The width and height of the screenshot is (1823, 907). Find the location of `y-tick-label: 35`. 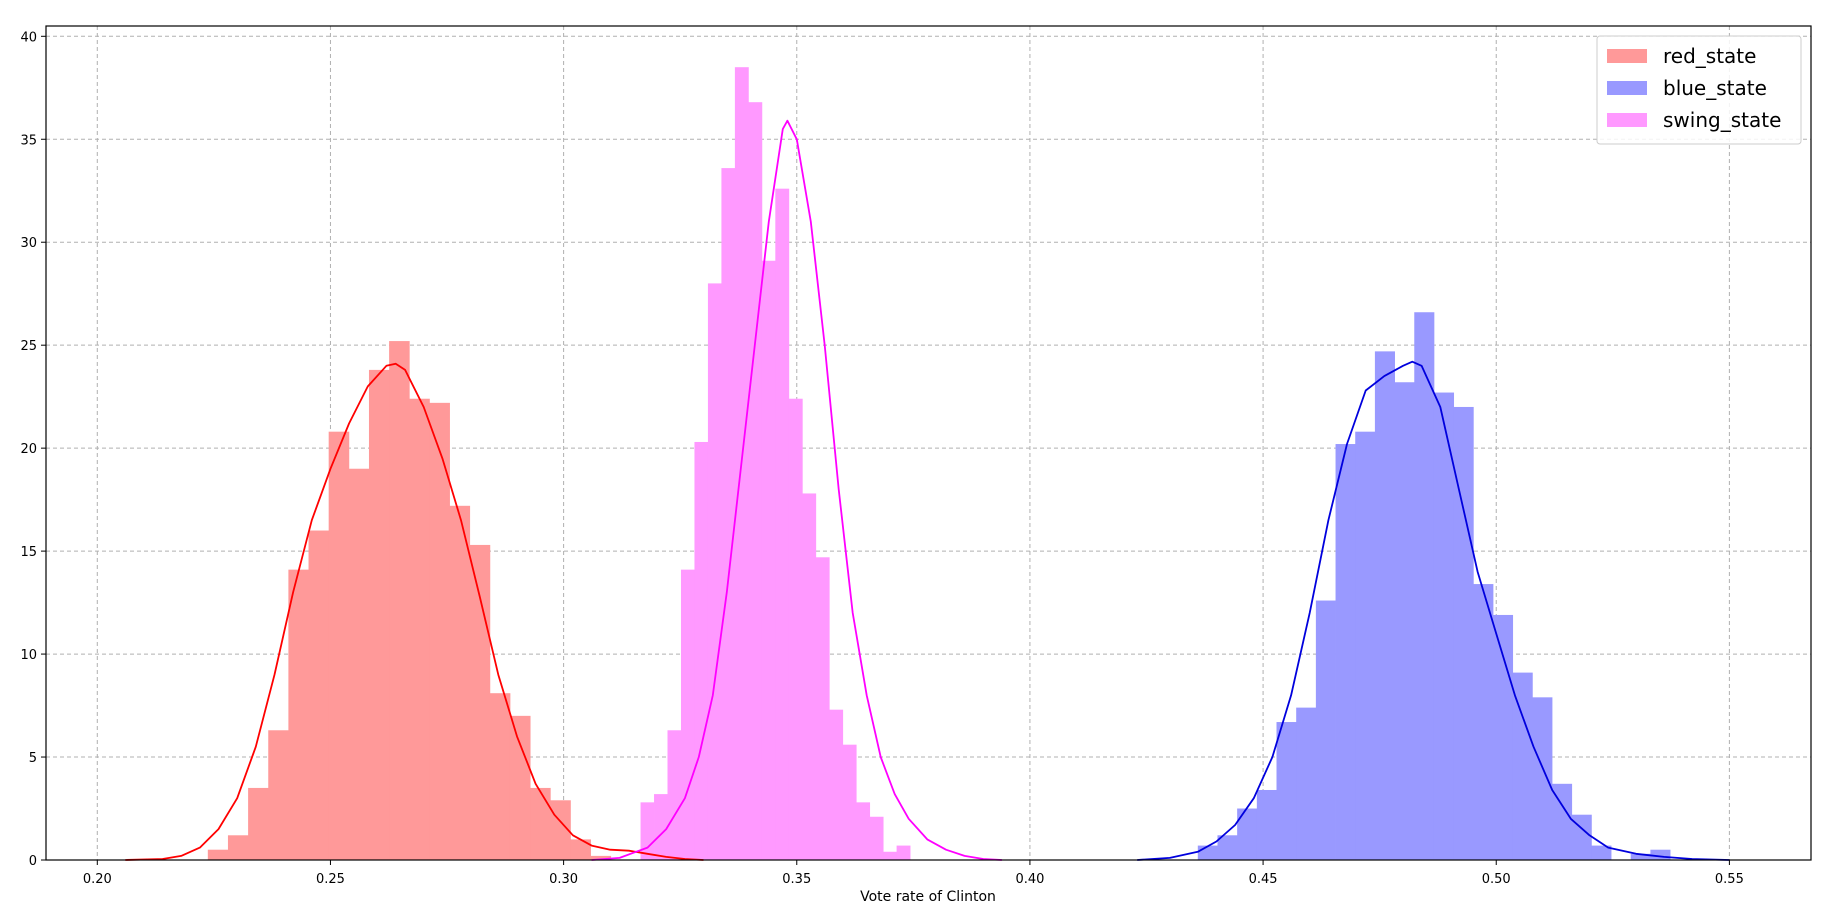

y-tick-label: 35 is located at coordinates (28, 140).